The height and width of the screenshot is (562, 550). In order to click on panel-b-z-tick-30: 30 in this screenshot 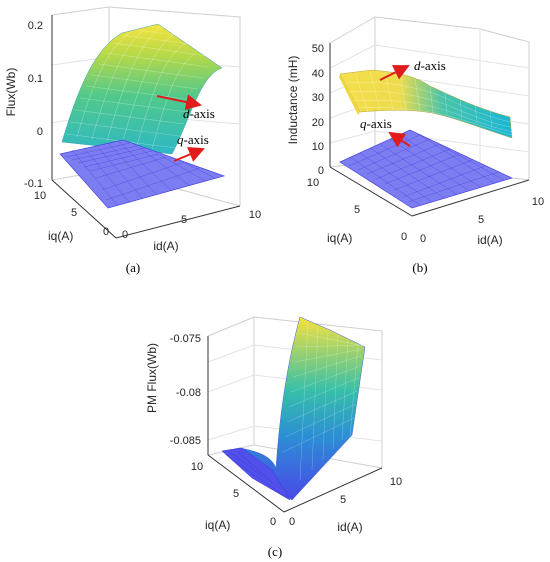, I will do `click(318, 98)`.